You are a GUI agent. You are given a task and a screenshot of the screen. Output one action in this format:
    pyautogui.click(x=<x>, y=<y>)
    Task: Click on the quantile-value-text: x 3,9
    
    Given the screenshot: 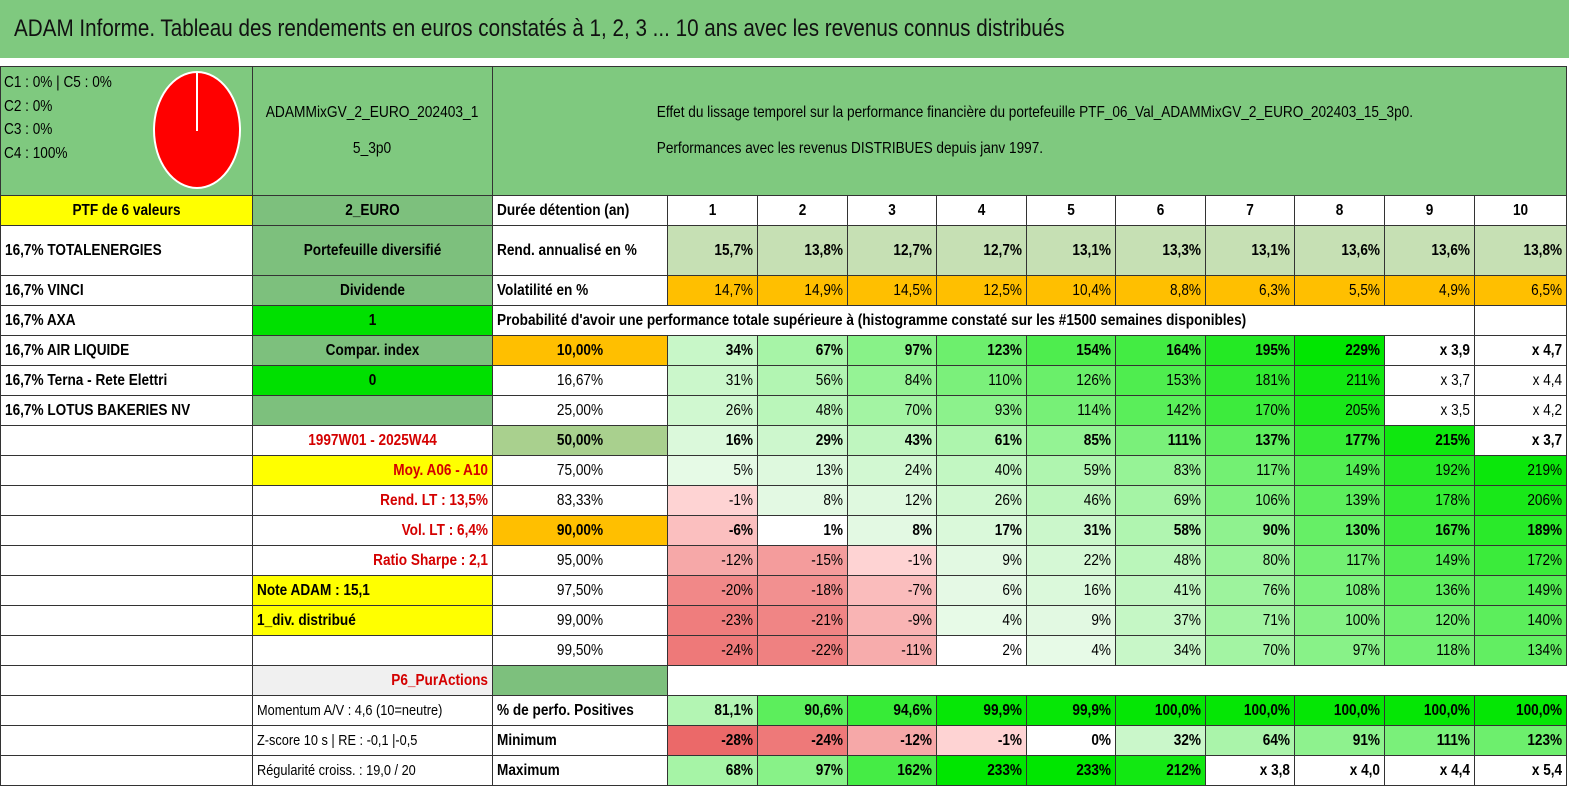 What is the action you would take?
    pyautogui.click(x=1454, y=350)
    